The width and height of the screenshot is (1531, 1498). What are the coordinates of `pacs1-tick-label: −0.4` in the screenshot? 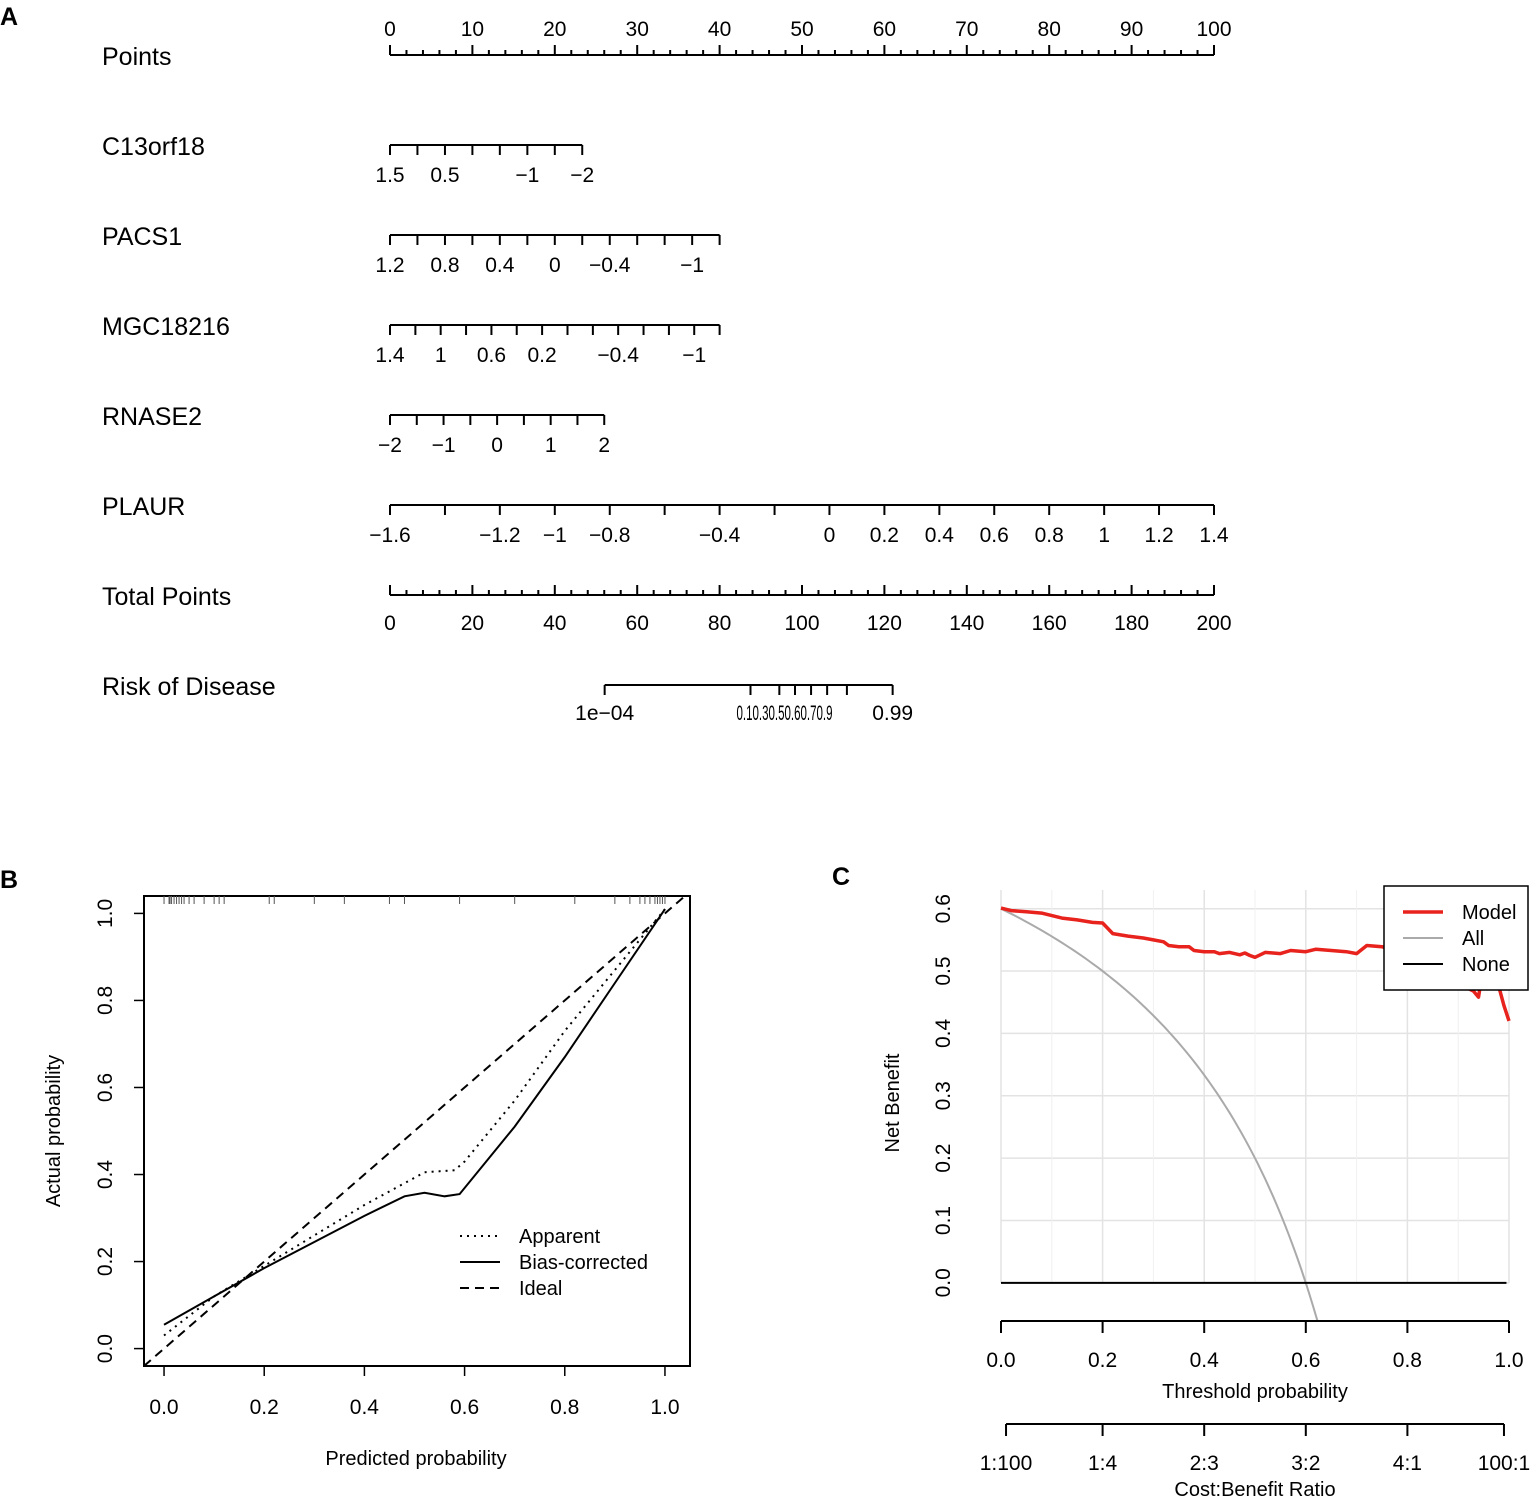 It's located at (610, 265).